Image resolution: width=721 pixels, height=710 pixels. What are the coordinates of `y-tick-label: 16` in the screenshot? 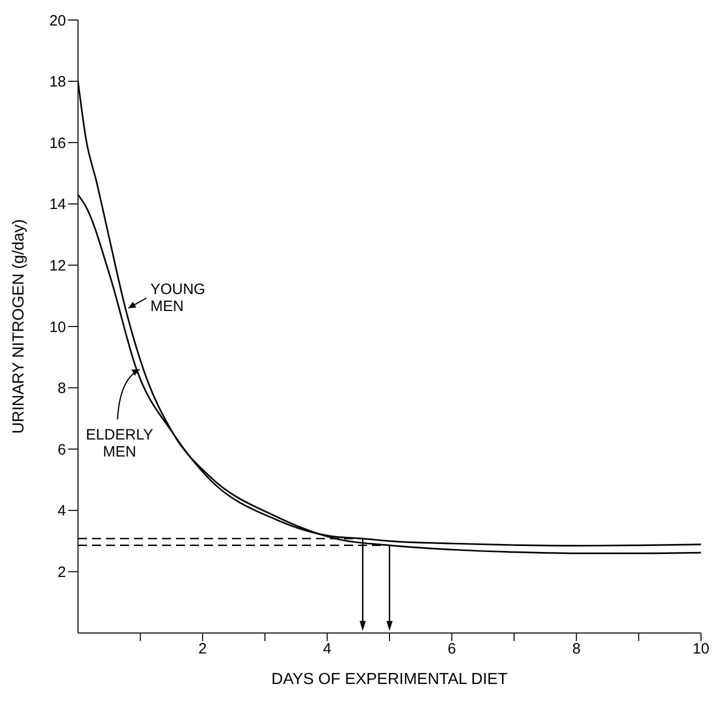 It's located at (57, 143).